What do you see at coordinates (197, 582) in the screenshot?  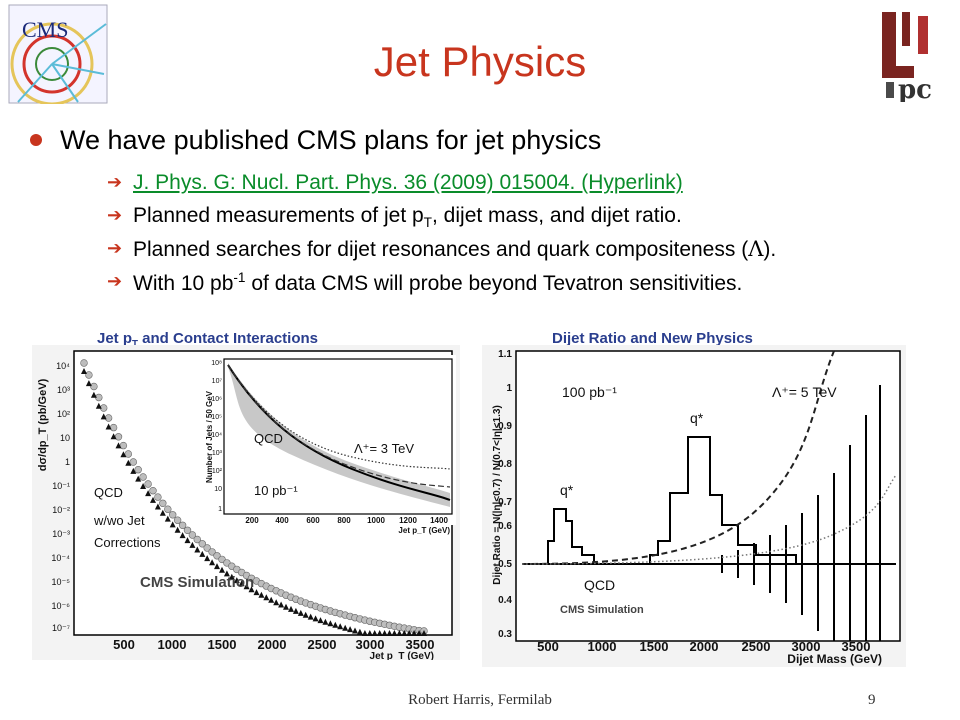 I see `left-watermark: CMS Simulation` at bounding box center [197, 582].